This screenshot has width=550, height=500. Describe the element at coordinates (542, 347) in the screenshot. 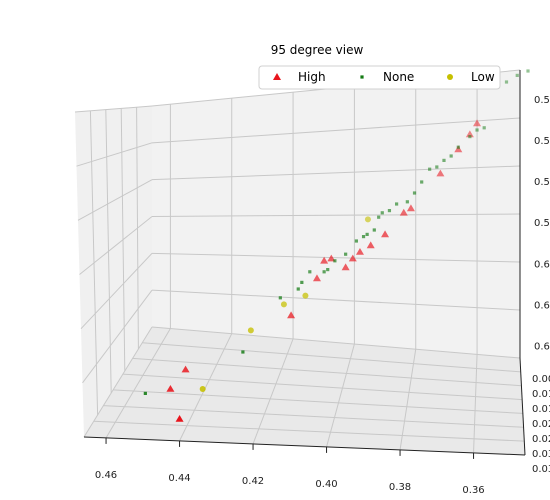

I see `z-tick-label: 0.64` at that location.